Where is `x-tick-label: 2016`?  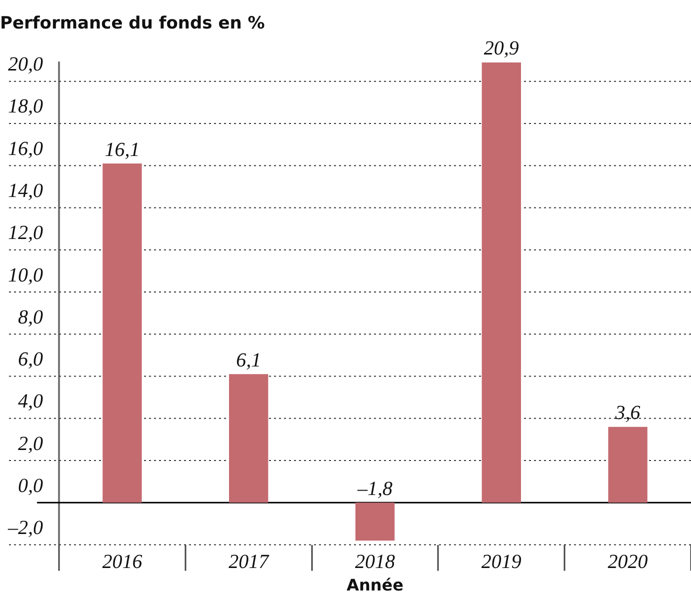
x-tick-label: 2016 is located at coordinates (122, 562).